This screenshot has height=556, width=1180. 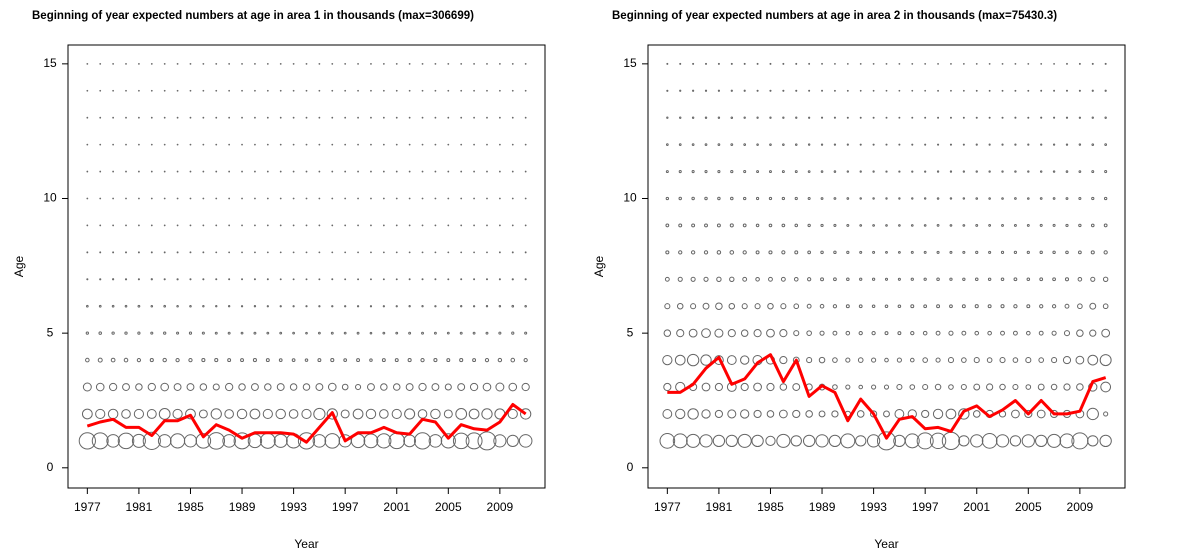 What do you see at coordinates (396, 507) in the screenshot?
I see `x-tick-label: 2001` at bounding box center [396, 507].